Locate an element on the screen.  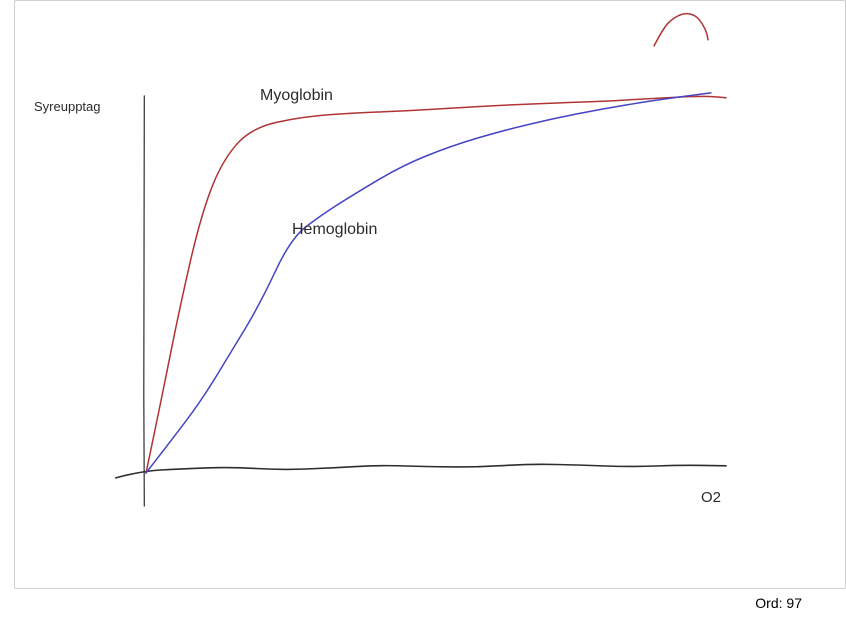
word-count-status: Ord: 97 is located at coordinates (778, 603).